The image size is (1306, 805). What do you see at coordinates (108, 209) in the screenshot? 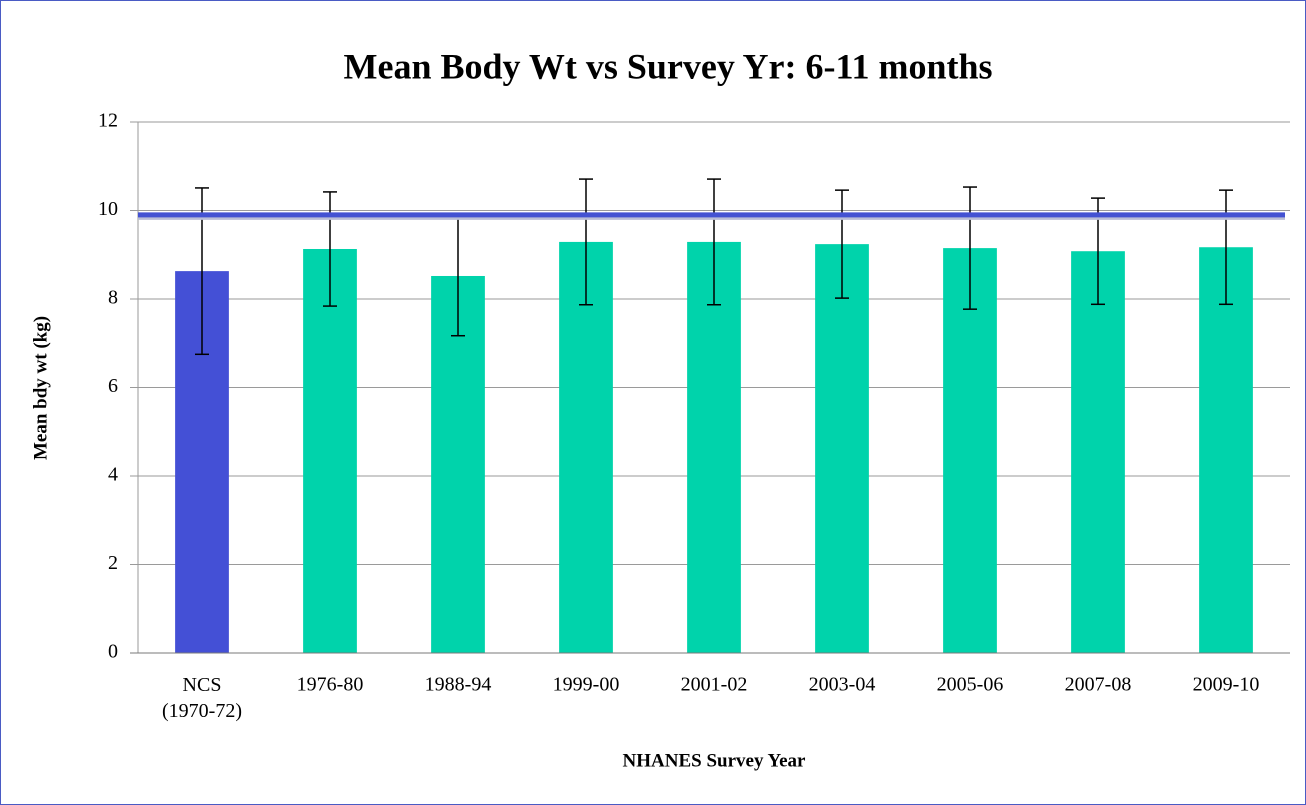
I see `y-tick-label: 10` at bounding box center [108, 209].